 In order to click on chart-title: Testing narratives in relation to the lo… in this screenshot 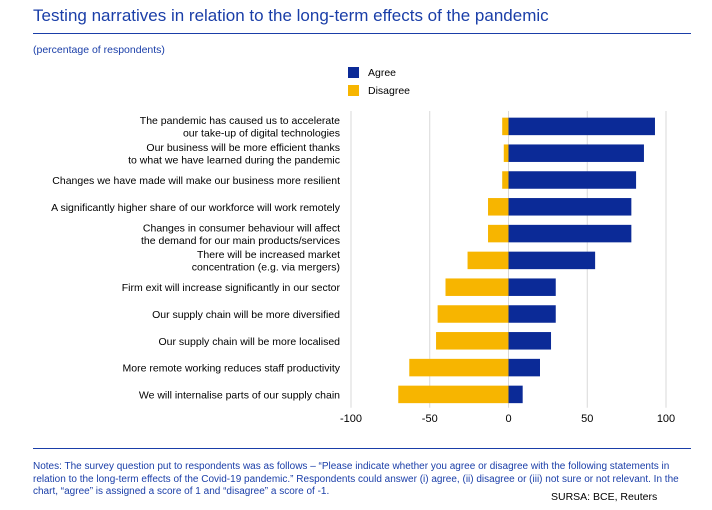, I will do `click(291, 15)`.